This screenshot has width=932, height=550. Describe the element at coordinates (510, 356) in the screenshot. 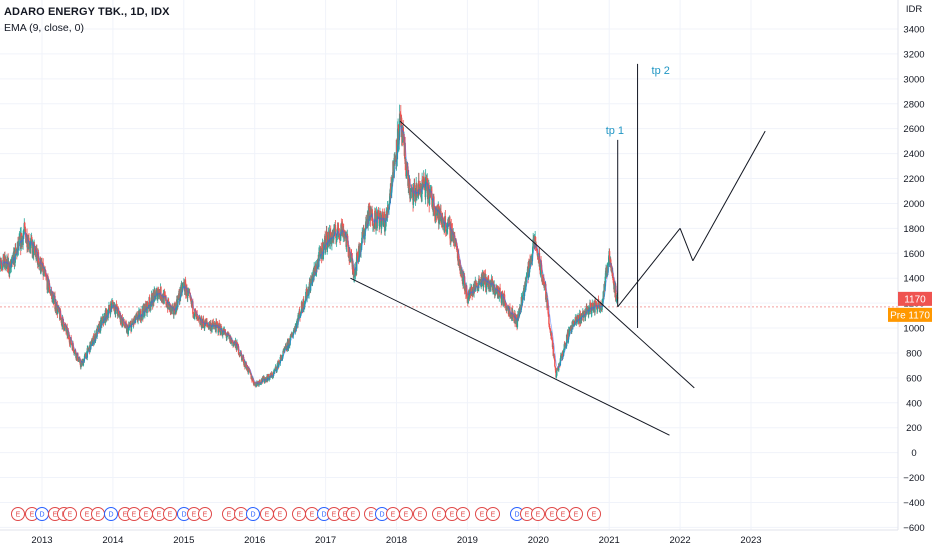

I see `lower-channel-line` at that location.